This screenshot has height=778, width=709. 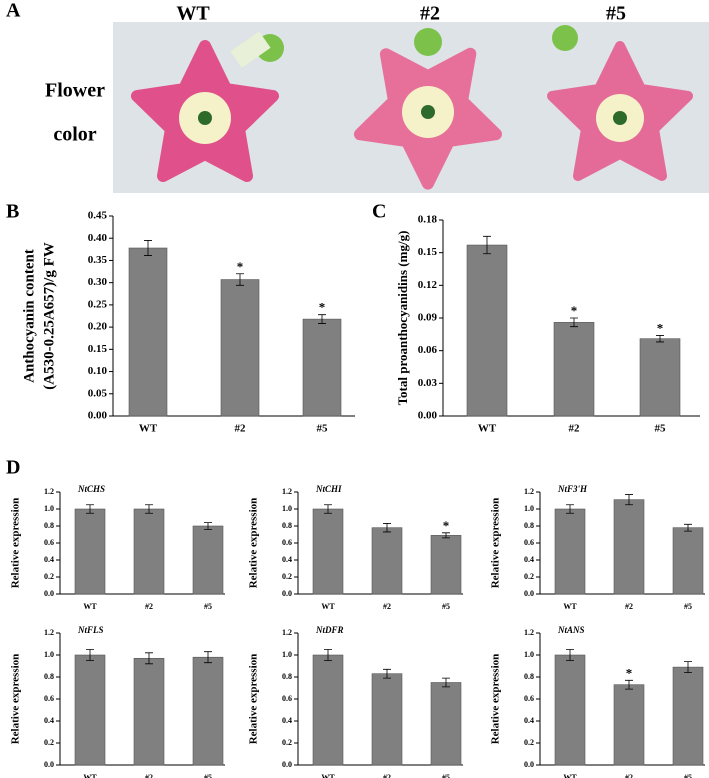 What do you see at coordinates (91, 489) in the screenshot?
I see `chart-title: NtCHS` at bounding box center [91, 489].